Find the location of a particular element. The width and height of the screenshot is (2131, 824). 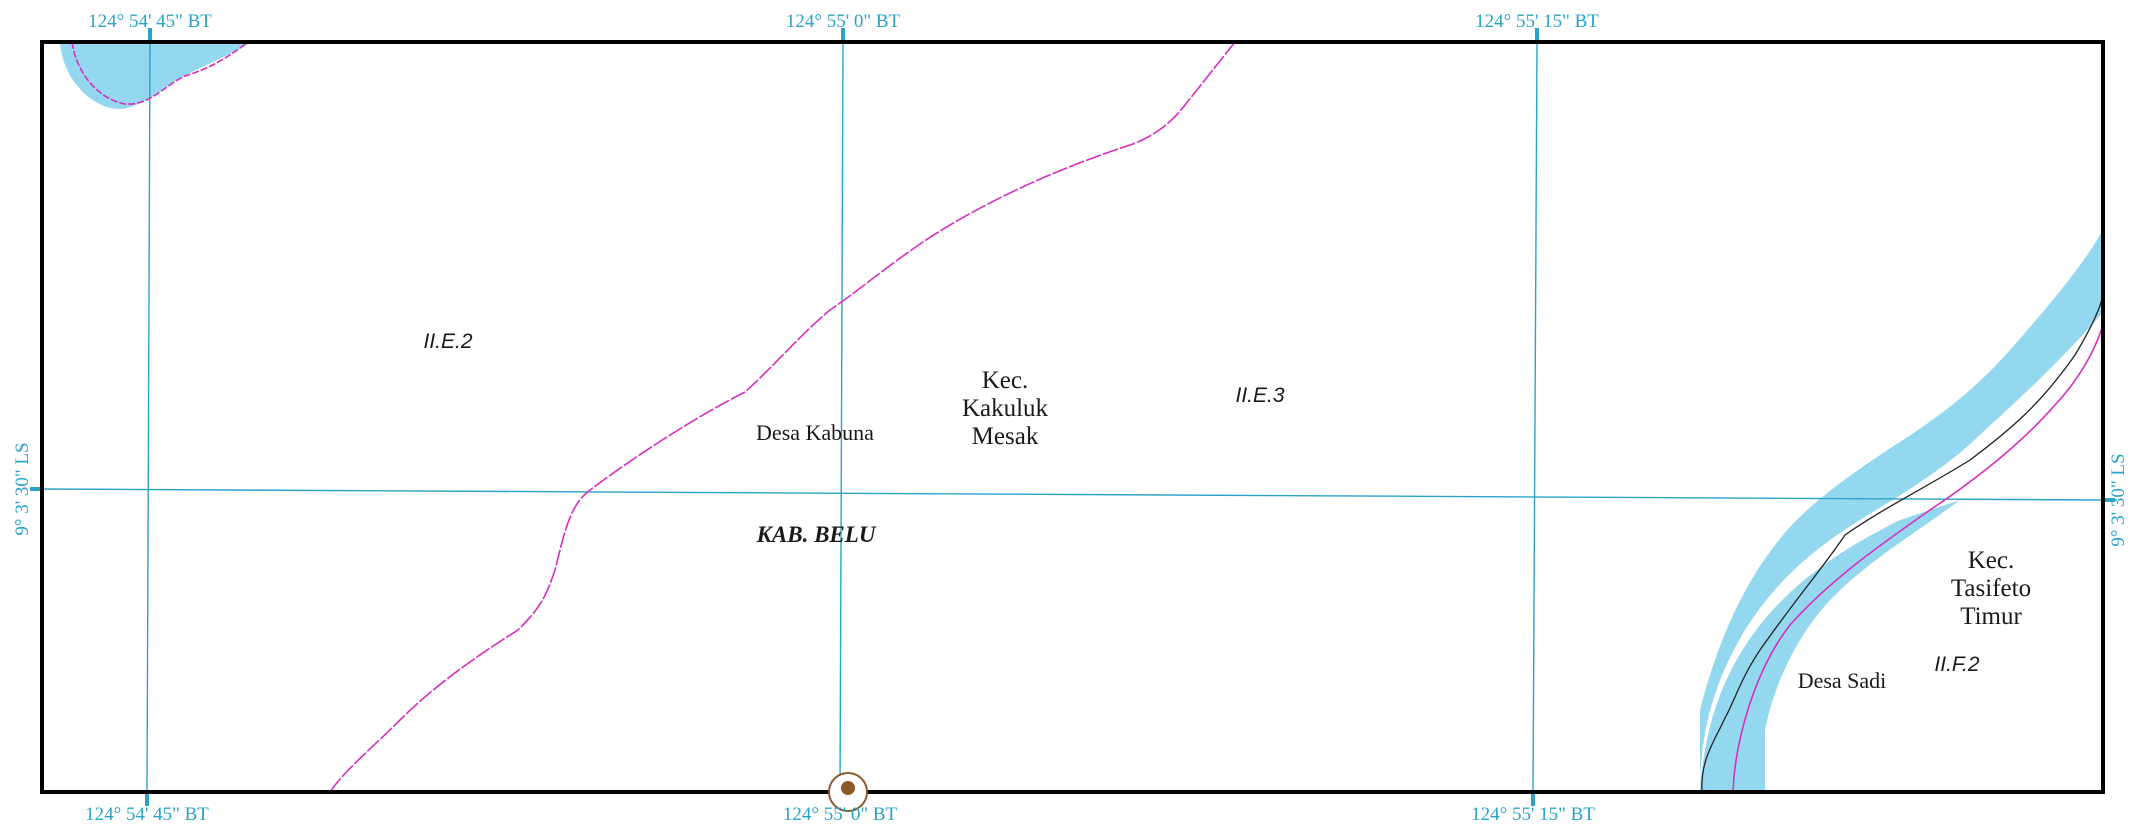

district-1-line-3: Mesak is located at coordinates (1005, 436).